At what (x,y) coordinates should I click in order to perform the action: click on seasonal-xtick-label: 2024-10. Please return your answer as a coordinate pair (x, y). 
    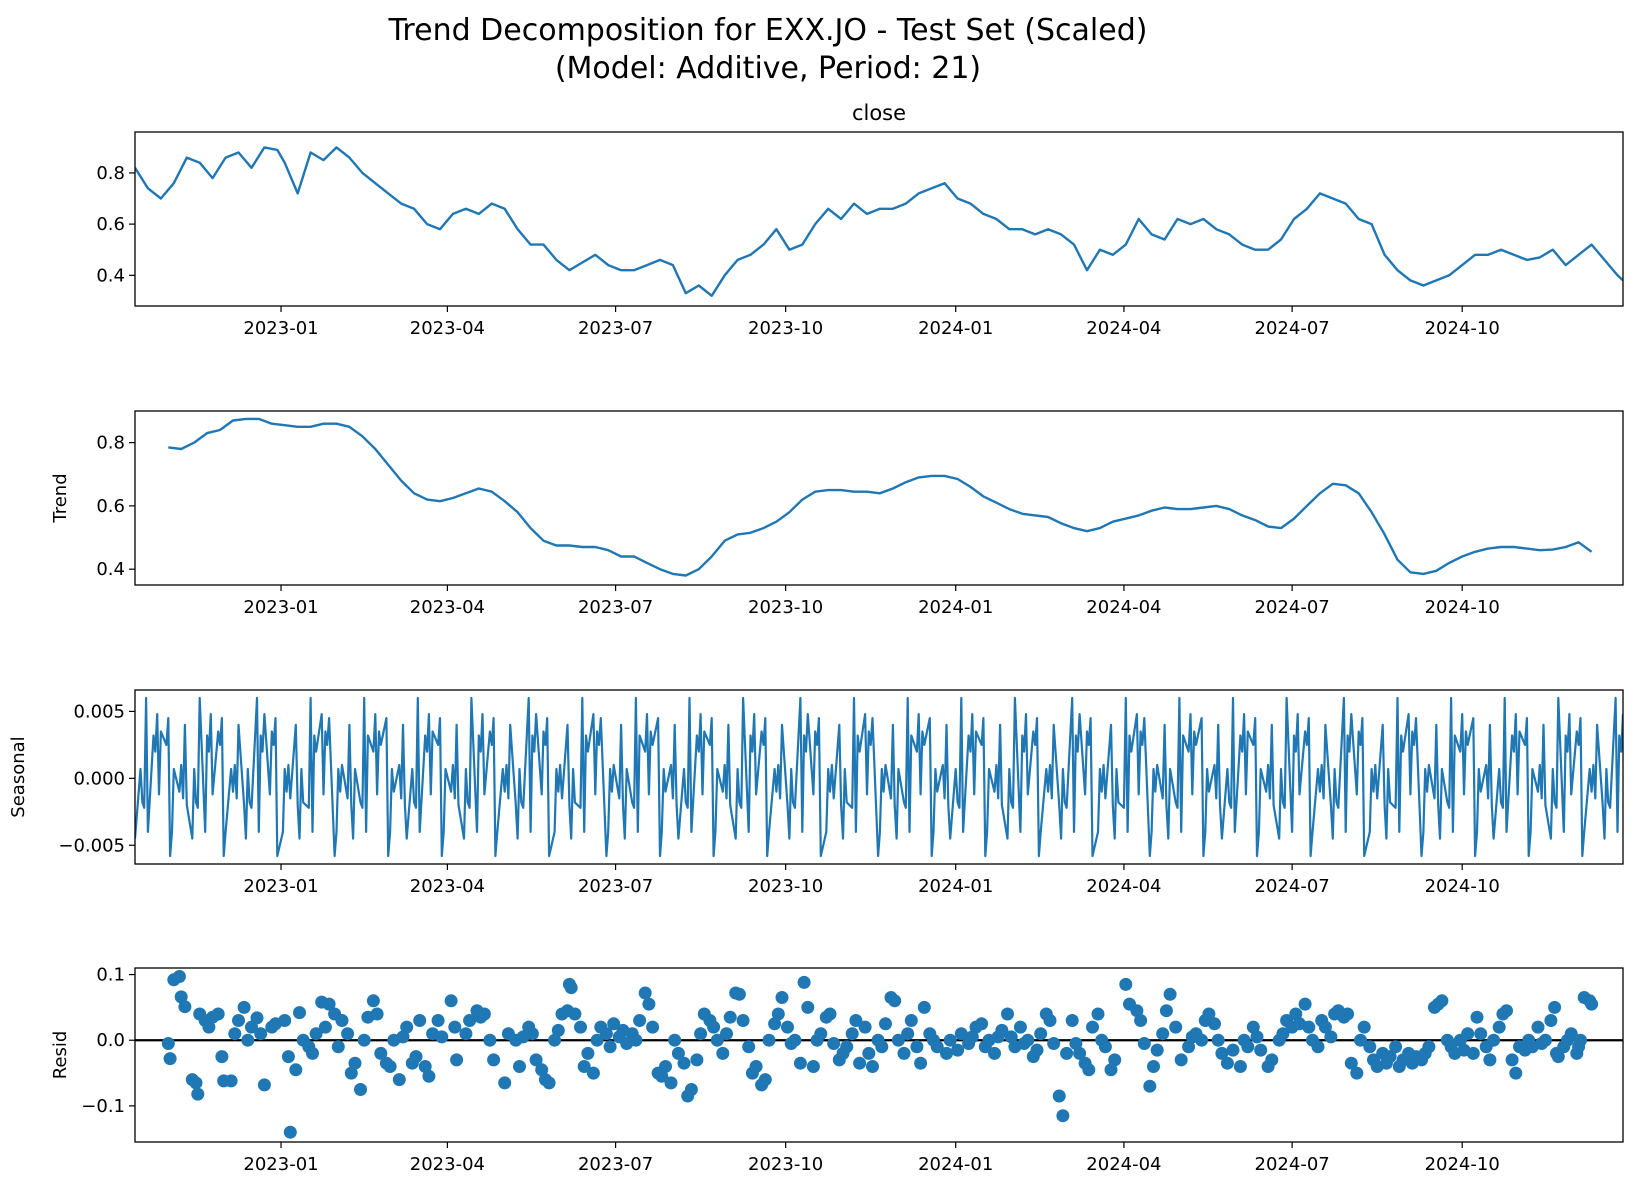
    Looking at the image, I should click on (1462, 886).